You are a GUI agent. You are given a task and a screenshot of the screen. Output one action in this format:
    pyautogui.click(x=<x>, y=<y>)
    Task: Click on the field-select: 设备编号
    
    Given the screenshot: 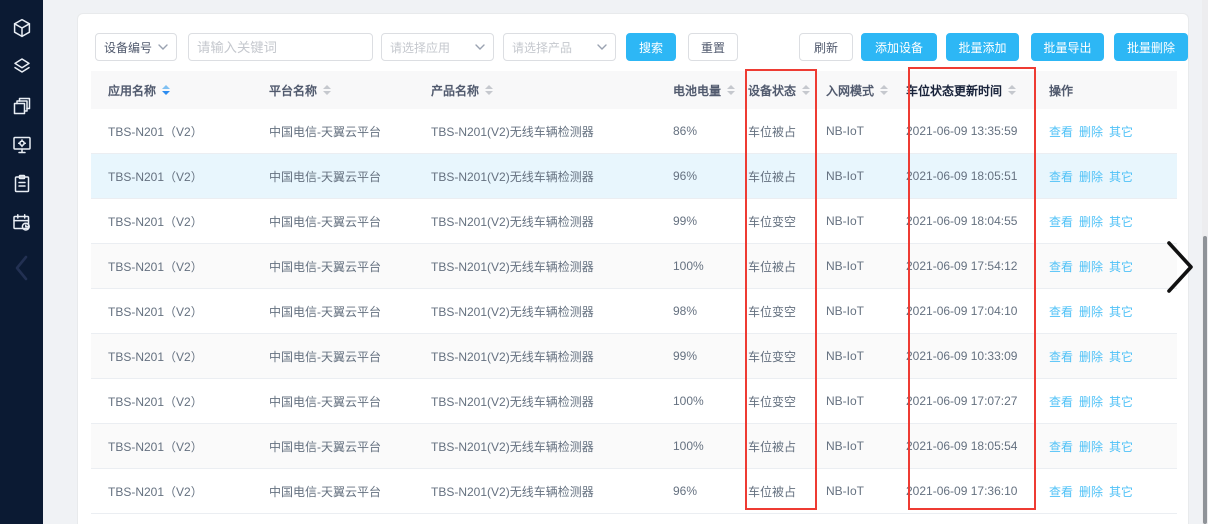 What is the action you would take?
    pyautogui.click(x=136, y=47)
    